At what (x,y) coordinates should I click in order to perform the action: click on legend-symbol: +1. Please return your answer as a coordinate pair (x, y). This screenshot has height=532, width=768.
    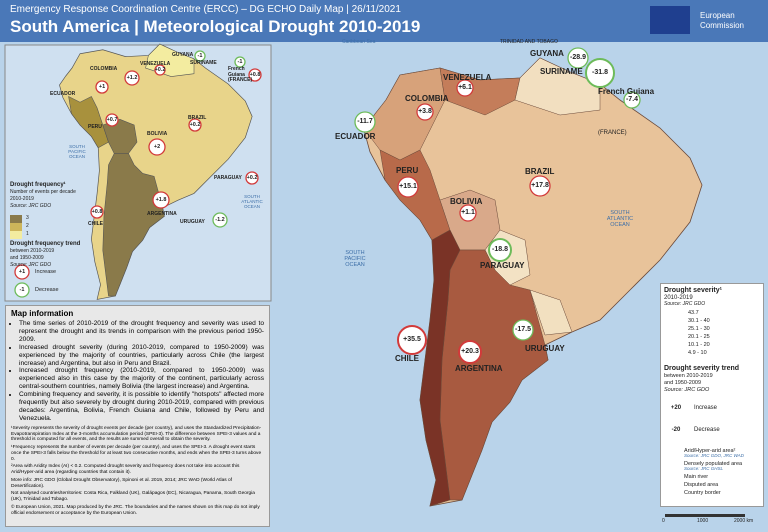
    Looking at the image, I should click on (22, 272).